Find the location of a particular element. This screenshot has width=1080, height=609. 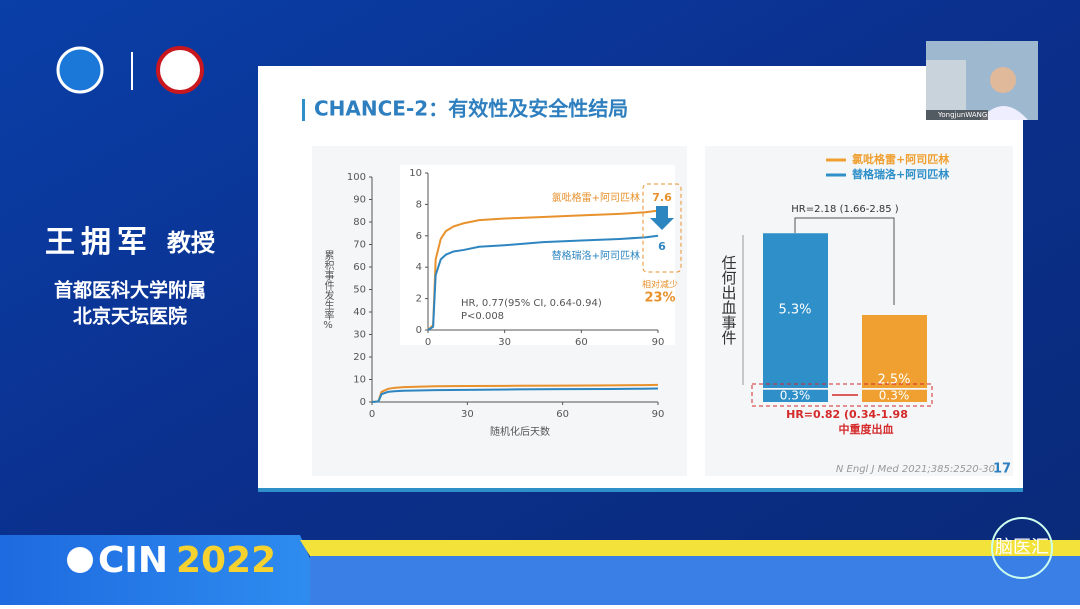

banner-logo is located at coordinates (80, 560).